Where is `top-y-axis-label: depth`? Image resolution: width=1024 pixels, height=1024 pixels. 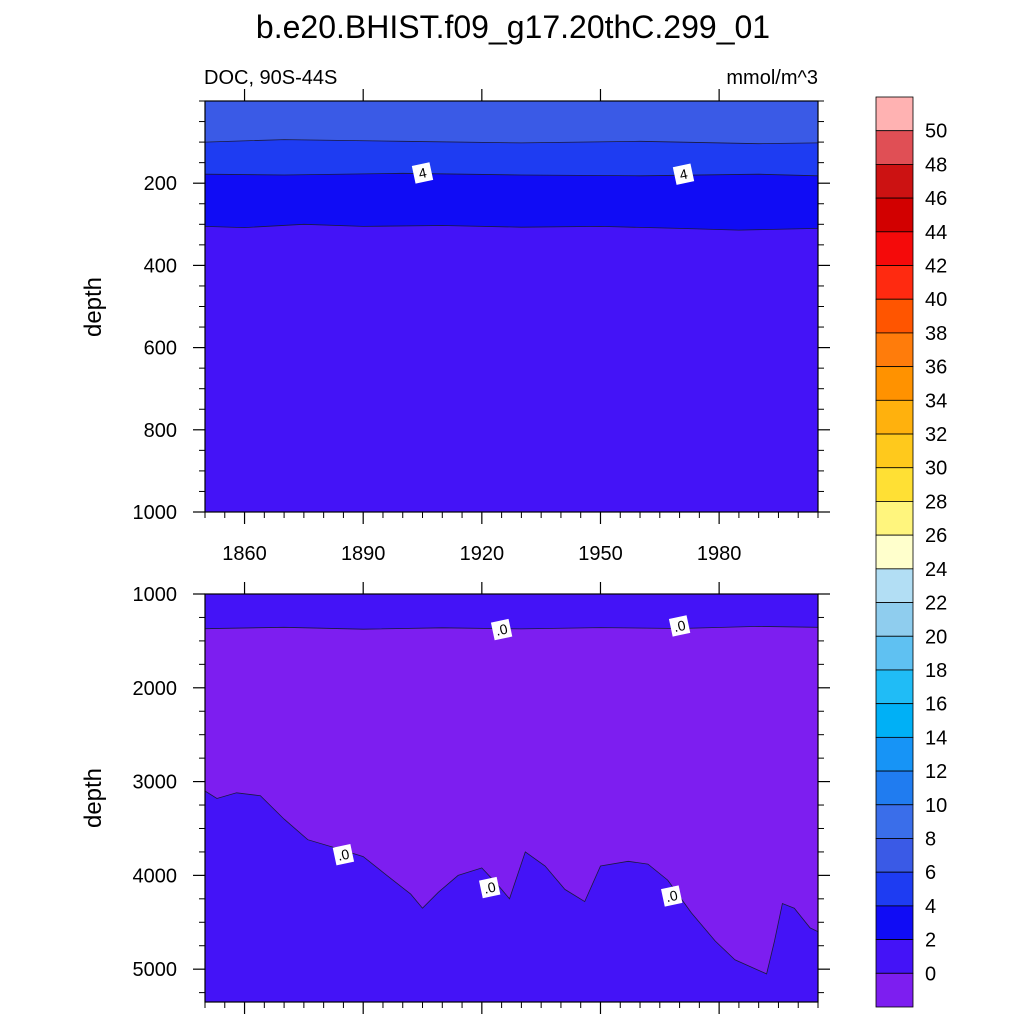 top-y-axis-label: depth is located at coordinates (93, 307).